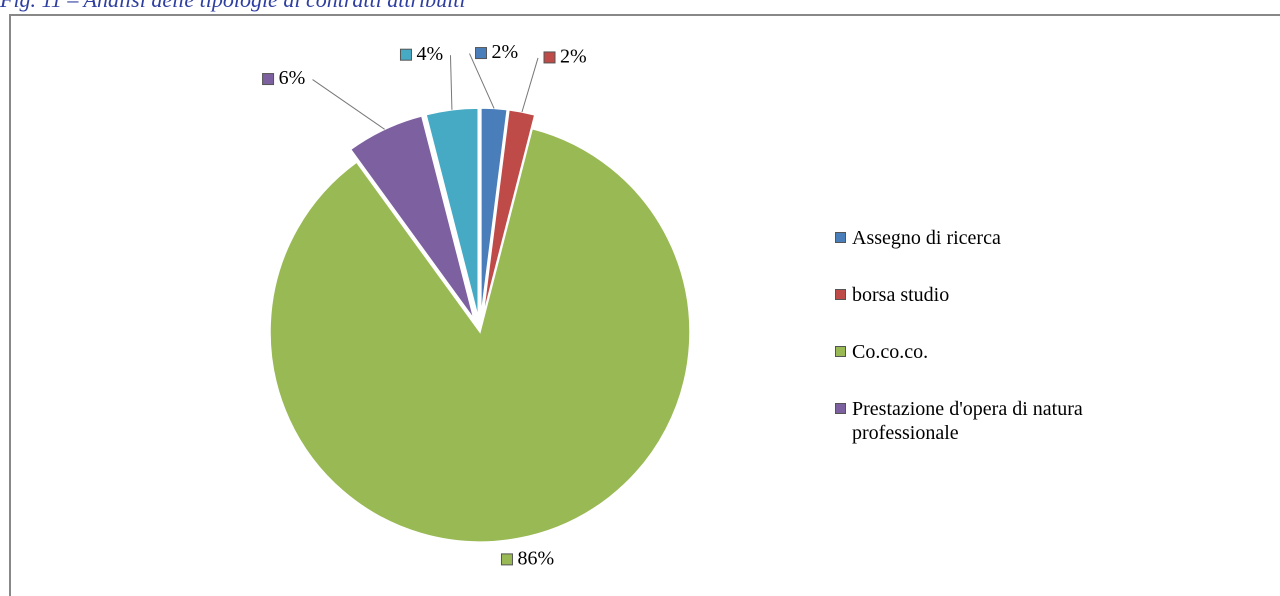 Image resolution: width=1280 pixels, height=596 pixels. What do you see at coordinates (429, 54) in the screenshot?
I see `data-label: 4%` at bounding box center [429, 54].